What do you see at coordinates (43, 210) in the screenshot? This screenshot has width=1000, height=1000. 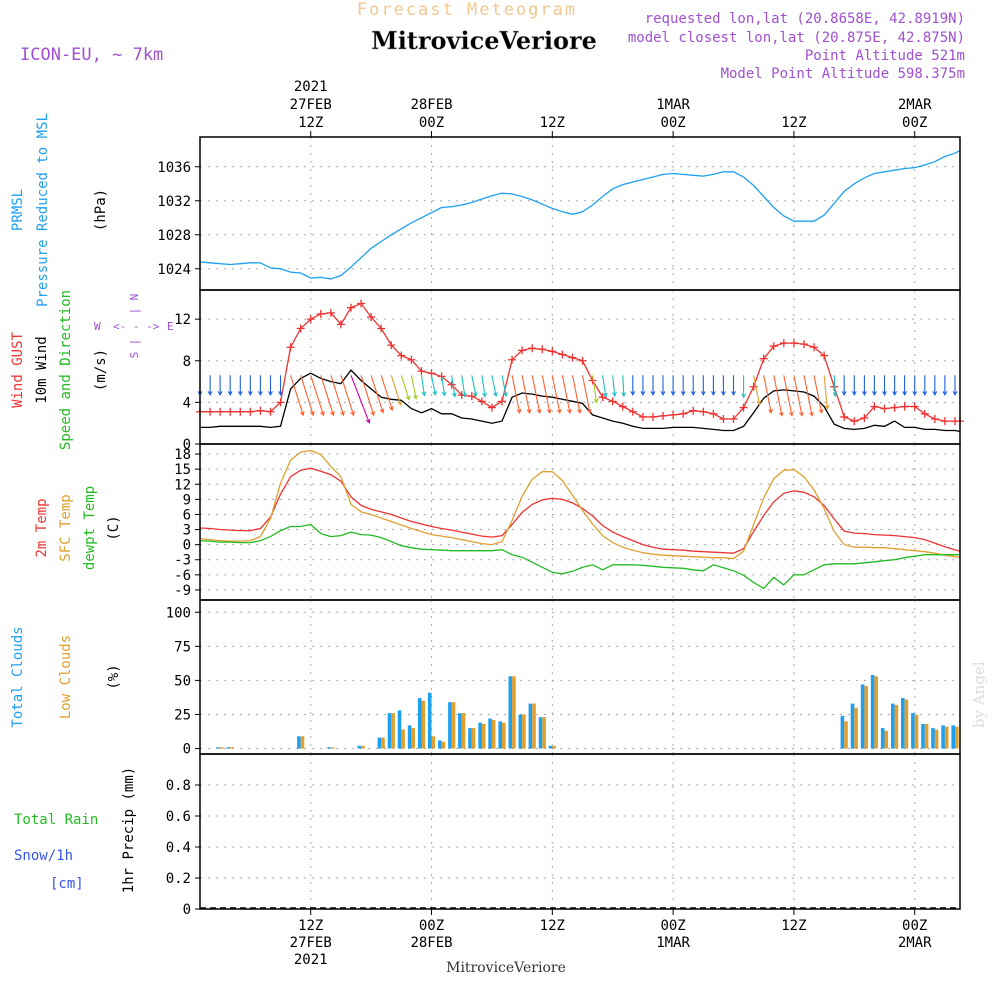 I see `panel-axis-label: Pressure Reduced to MSL` at bounding box center [43, 210].